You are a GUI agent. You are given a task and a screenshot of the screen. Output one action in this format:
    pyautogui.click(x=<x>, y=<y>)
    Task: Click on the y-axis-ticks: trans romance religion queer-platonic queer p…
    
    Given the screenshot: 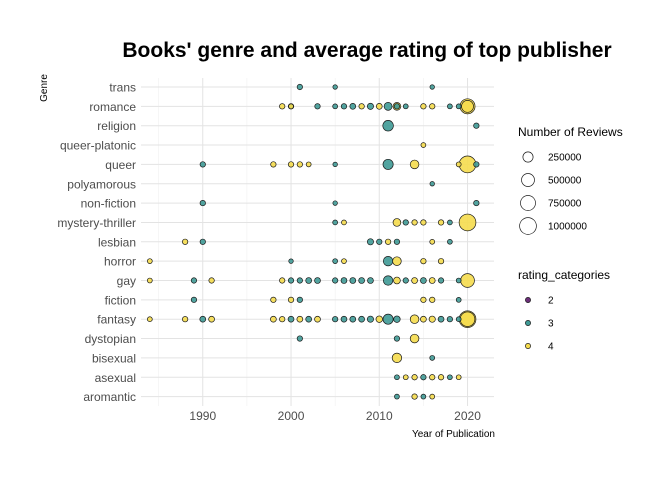 What is the action you would take?
    pyautogui.click(x=96, y=243)
    